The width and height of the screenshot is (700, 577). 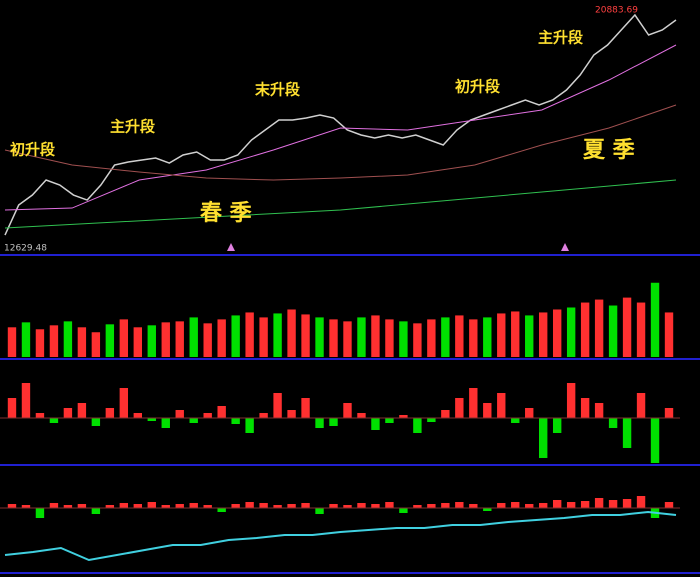 I want to click on annotation: 主升段, so click(x=132, y=127).